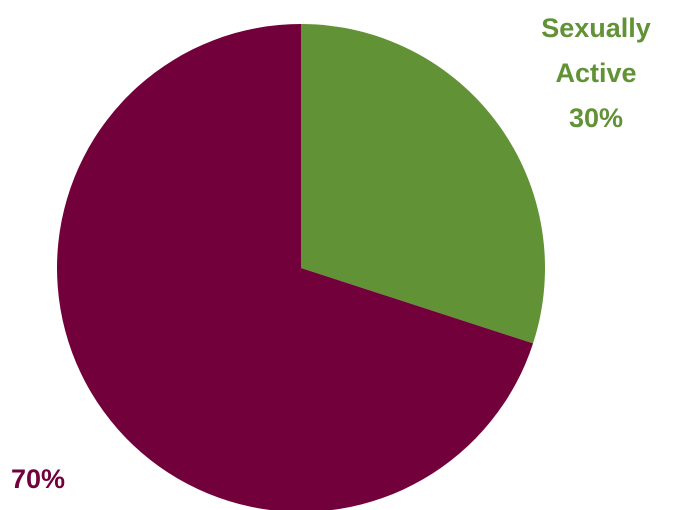 This screenshot has height=510, width=673. What do you see at coordinates (595, 73) in the screenshot?
I see `slice-label-sexually-active-line2: Active` at bounding box center [595, 73].